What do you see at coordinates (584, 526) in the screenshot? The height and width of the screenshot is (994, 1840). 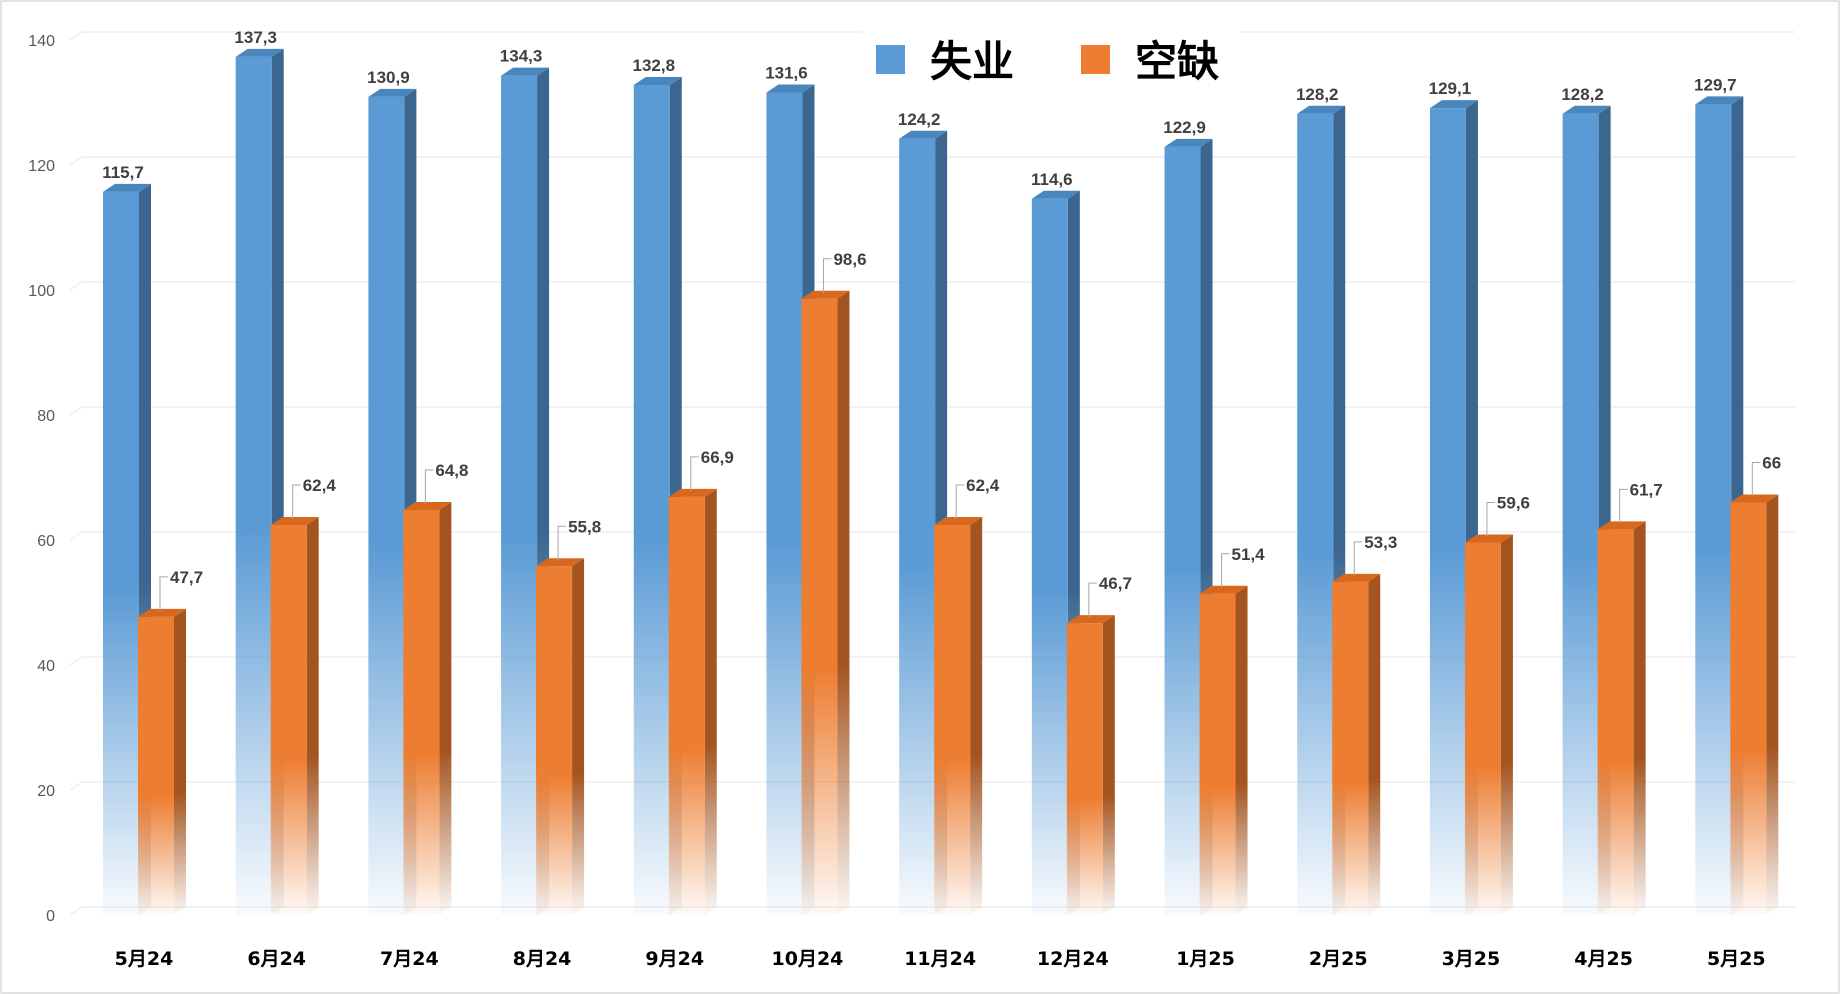 I see `data-label-vacancy: 55,8` at bounding box center [584, 526].